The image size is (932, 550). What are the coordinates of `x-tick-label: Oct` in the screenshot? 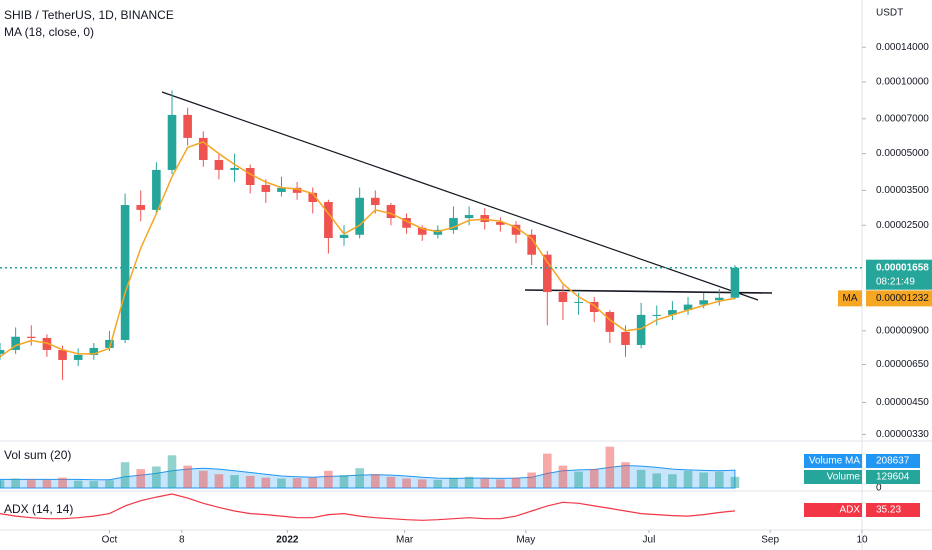 It's located at (110, 540).